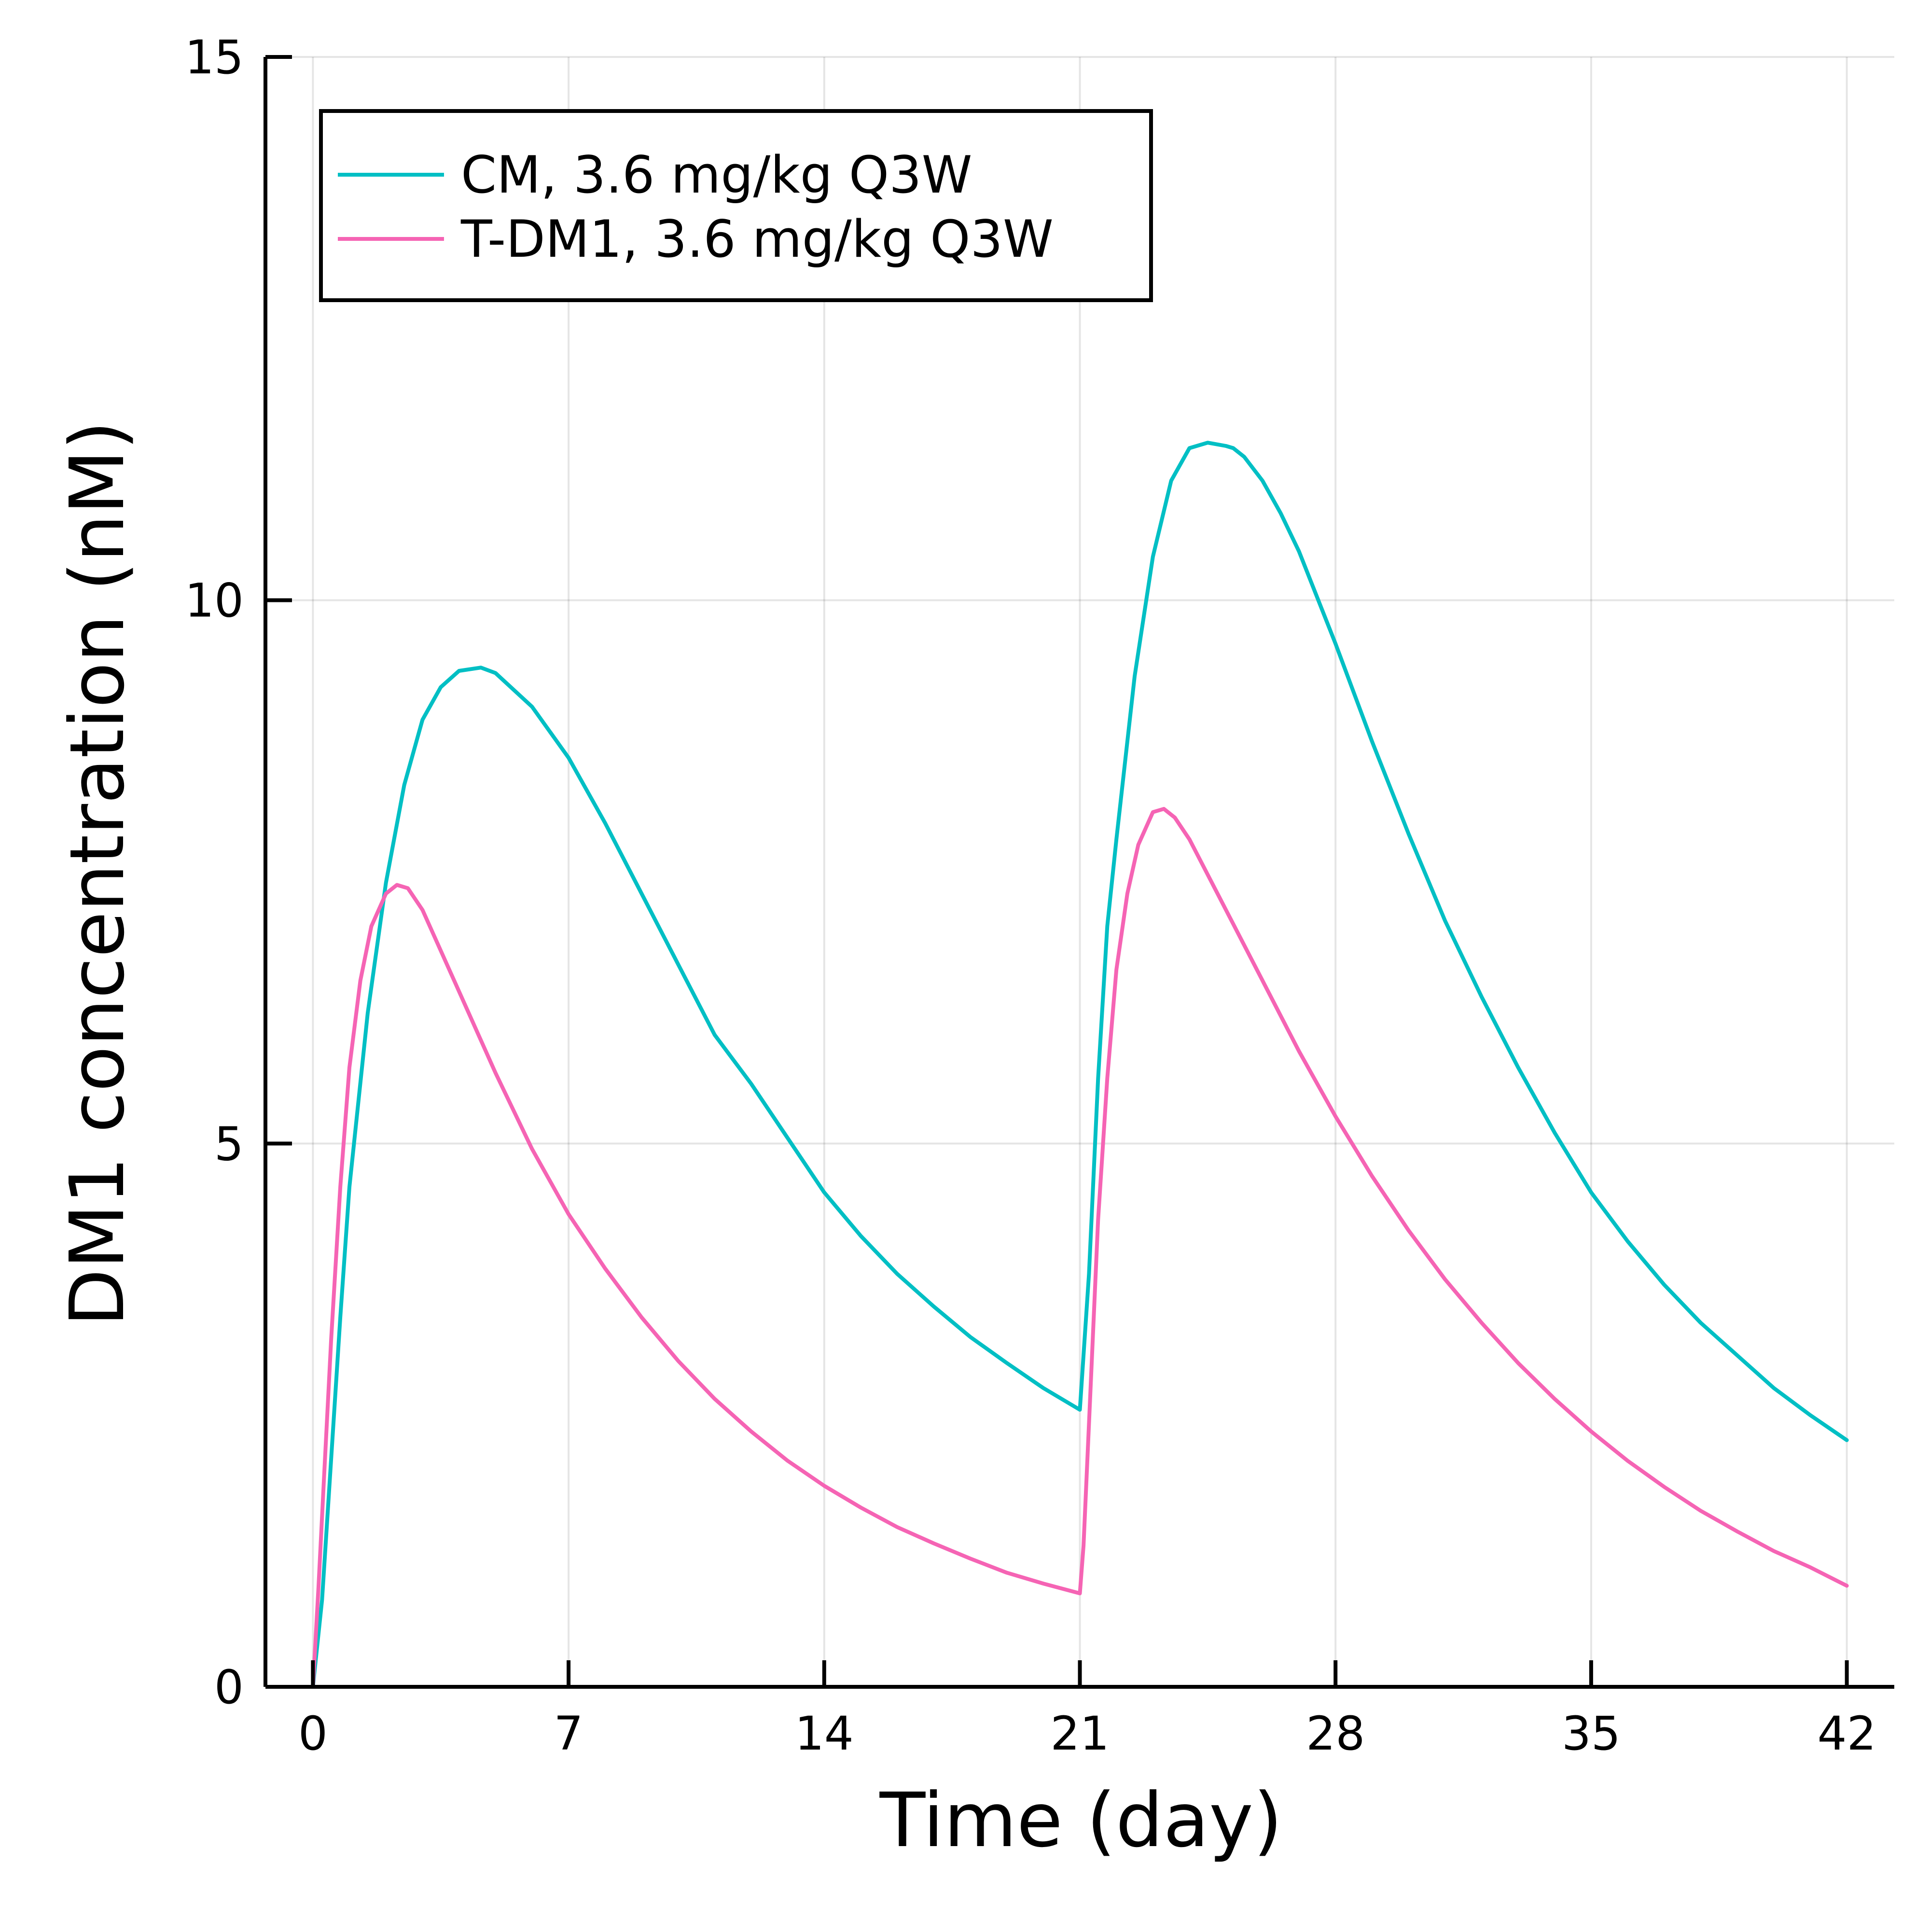 The height and width of the screenshot is (1932, 1930). I want to click on legend-label-1: T-DM1, 3.6 mg/kg Q3W, so click(757, 239).